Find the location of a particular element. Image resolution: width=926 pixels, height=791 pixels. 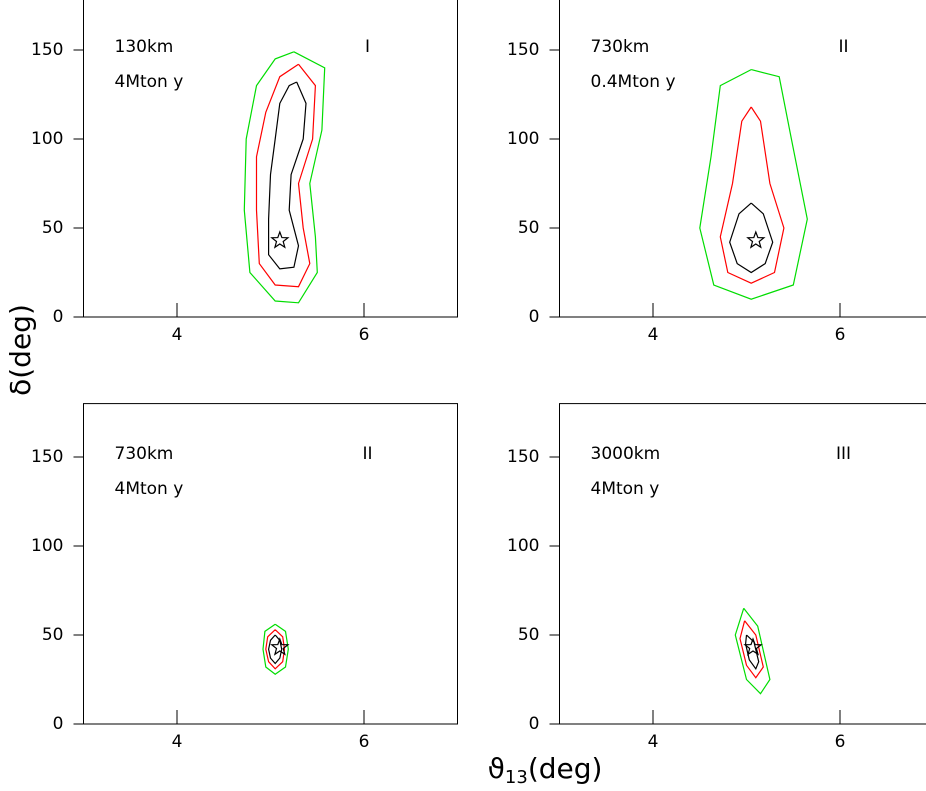

x-label-symbol: ϑ is located at coordinates (496, 768).